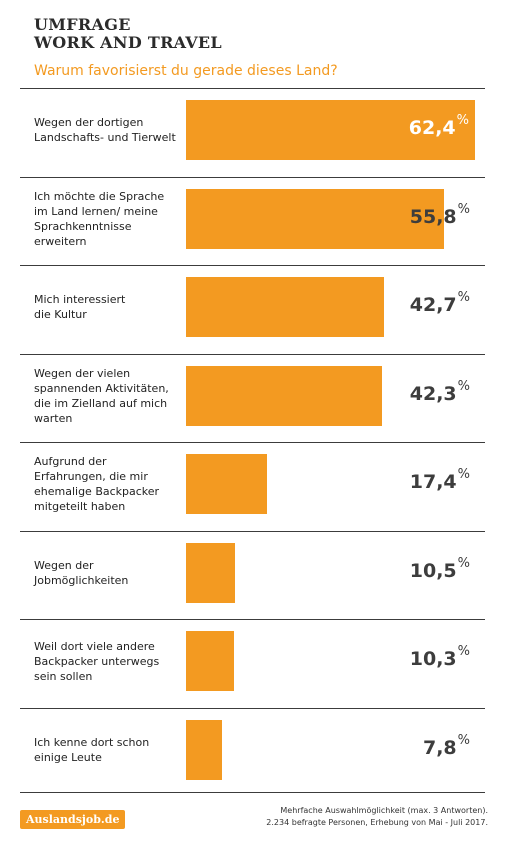 The height and width of the screenshot is (845, 510). Describe the element at coordinates (94, 646) in the screenshot. I see `category-label-line: Weil dort viele andere` at that location.